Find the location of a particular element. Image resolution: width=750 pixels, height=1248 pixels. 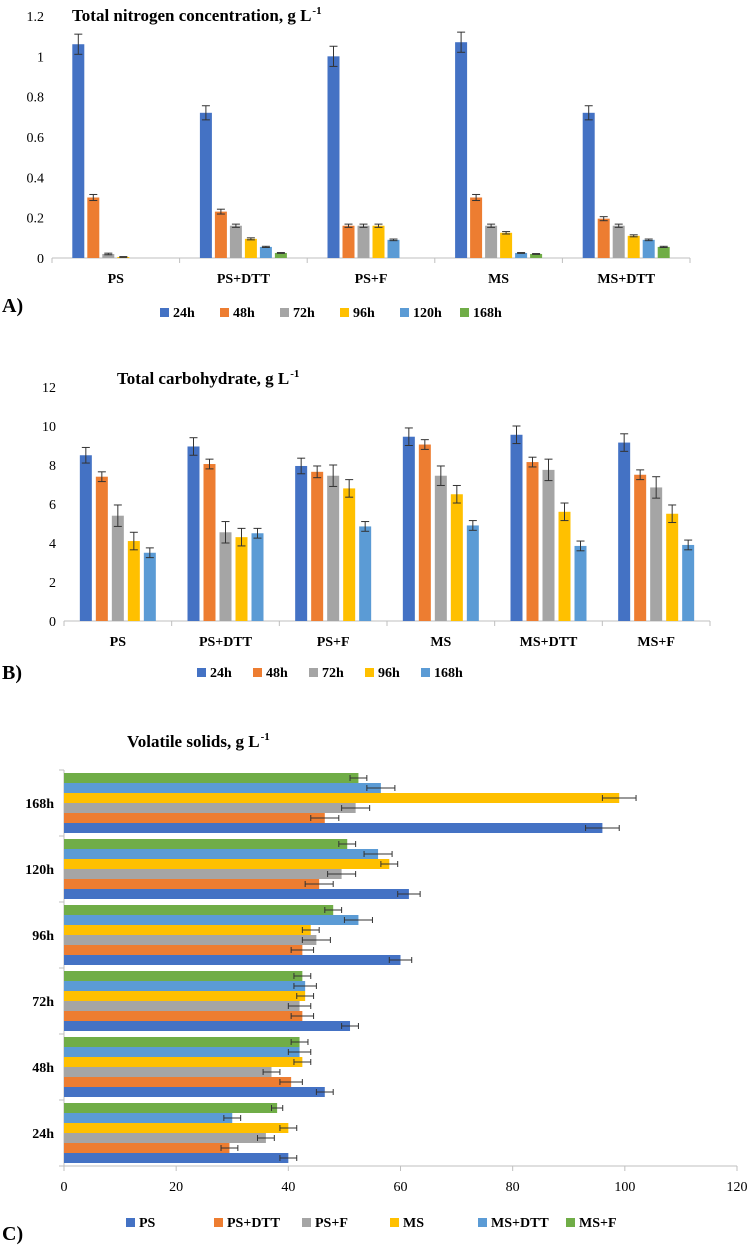

x-tick-label: 60 is located at coordinates (401, 1187).